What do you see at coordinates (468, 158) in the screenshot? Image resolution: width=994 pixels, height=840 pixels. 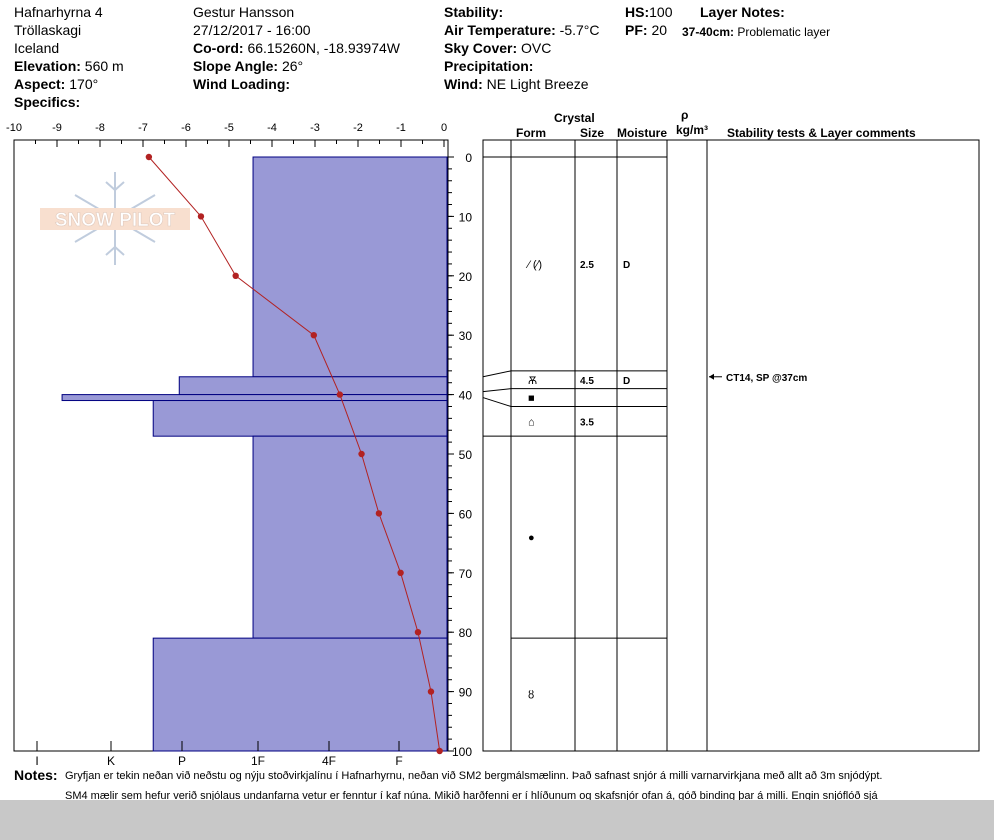 I see `depth-tick-label: 0` at bounding box center [468, 158].